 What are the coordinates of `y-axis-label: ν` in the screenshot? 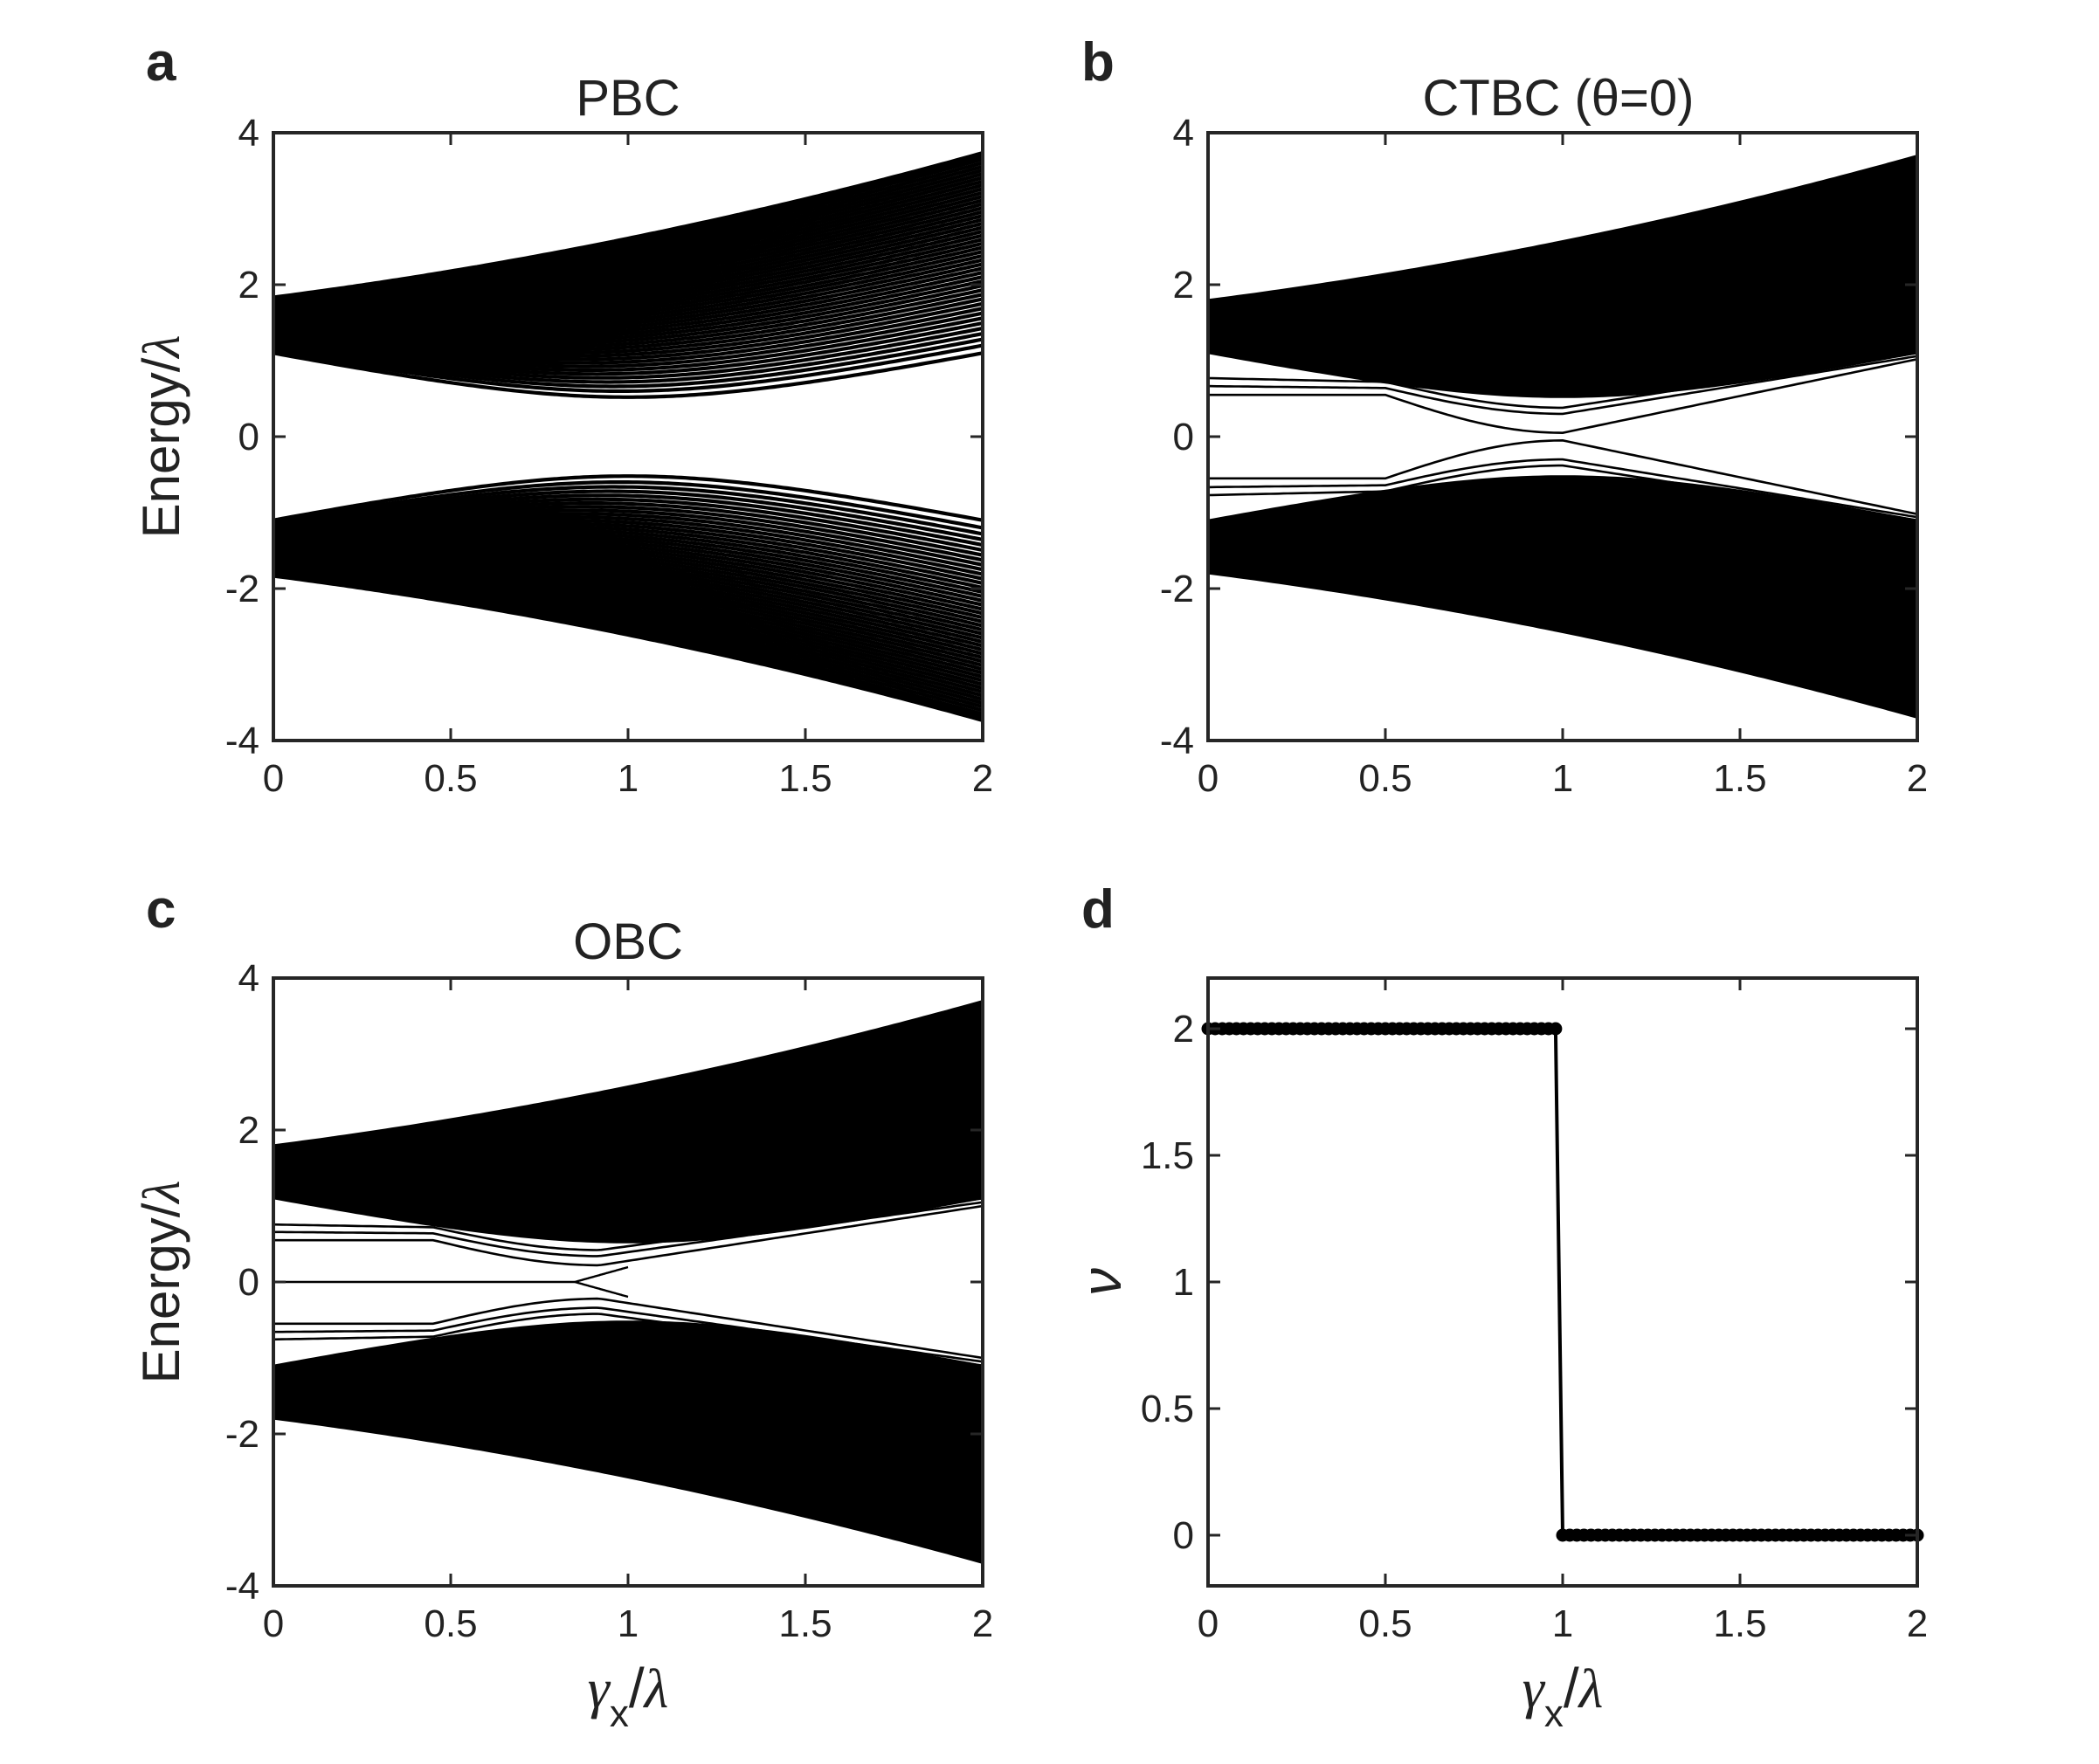 It's located at (1101, 1282).